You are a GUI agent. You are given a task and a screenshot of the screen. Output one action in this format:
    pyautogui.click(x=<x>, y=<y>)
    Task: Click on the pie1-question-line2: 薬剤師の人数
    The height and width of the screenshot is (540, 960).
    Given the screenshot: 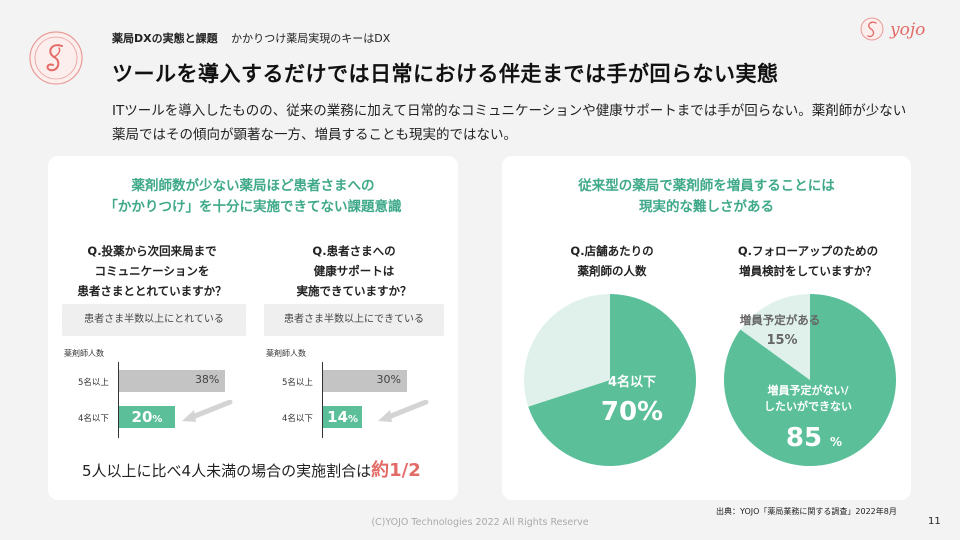 What is the action you would take?
    pyautogui.click(x=612, y=271)
    